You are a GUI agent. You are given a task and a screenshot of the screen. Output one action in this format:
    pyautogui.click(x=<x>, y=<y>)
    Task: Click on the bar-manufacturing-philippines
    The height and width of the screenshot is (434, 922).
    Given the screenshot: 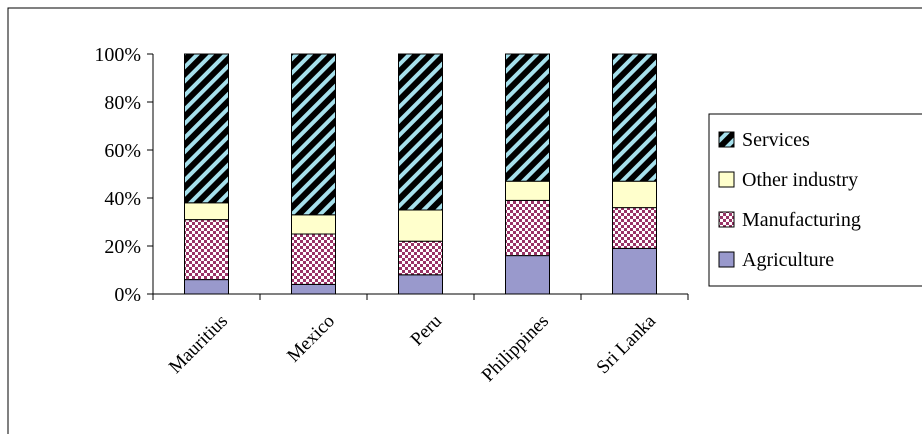 What is the action you would take?
    pyautogui.click(x=527, y=228)
    